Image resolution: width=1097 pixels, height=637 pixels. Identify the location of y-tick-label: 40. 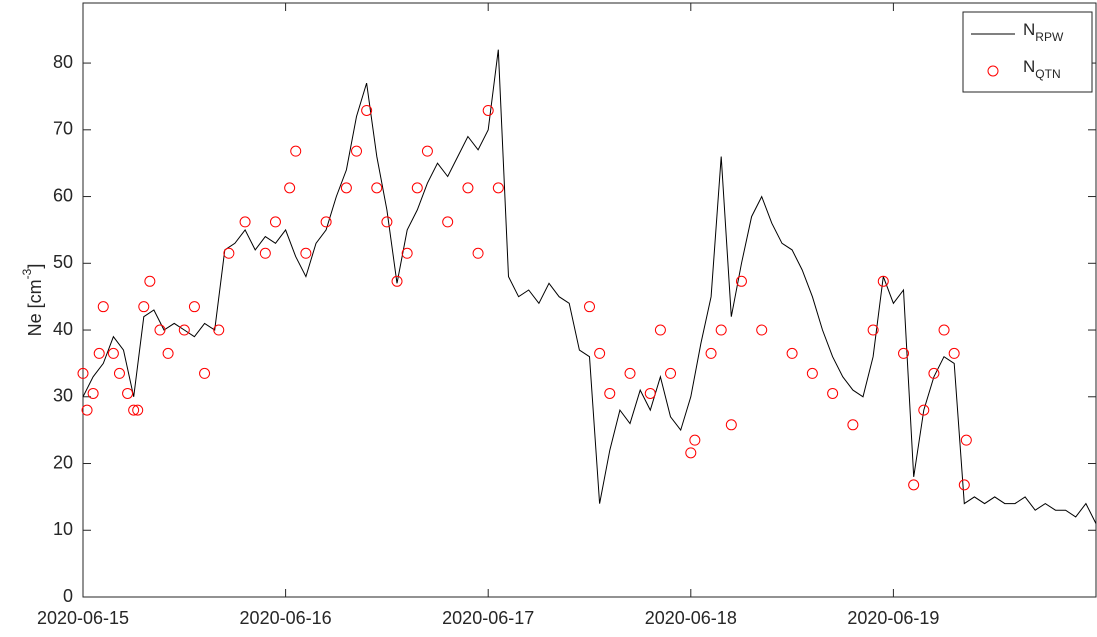
(63, 329).